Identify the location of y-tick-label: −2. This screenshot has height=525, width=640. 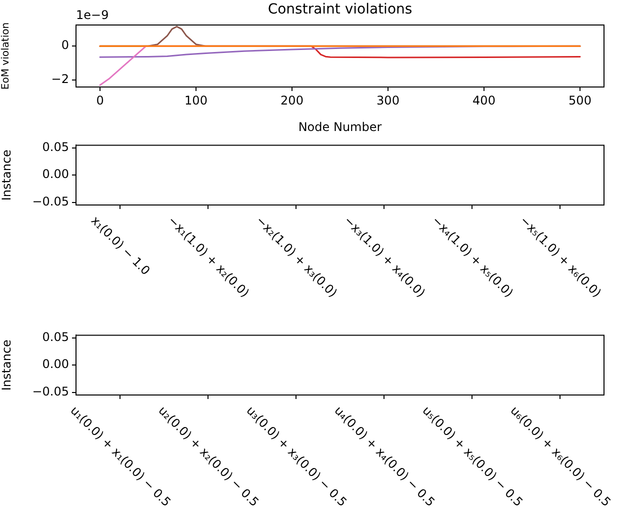
(60, 79).